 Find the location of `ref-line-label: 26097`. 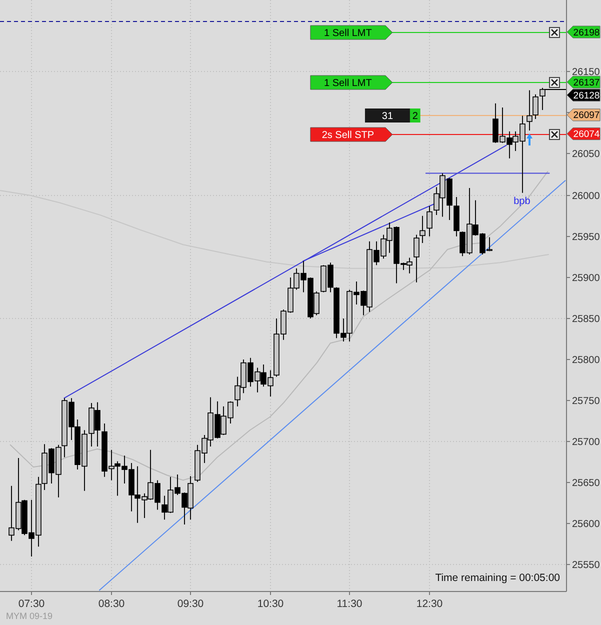

ref-line-label: 26097 is located at coordinates (586, 116).